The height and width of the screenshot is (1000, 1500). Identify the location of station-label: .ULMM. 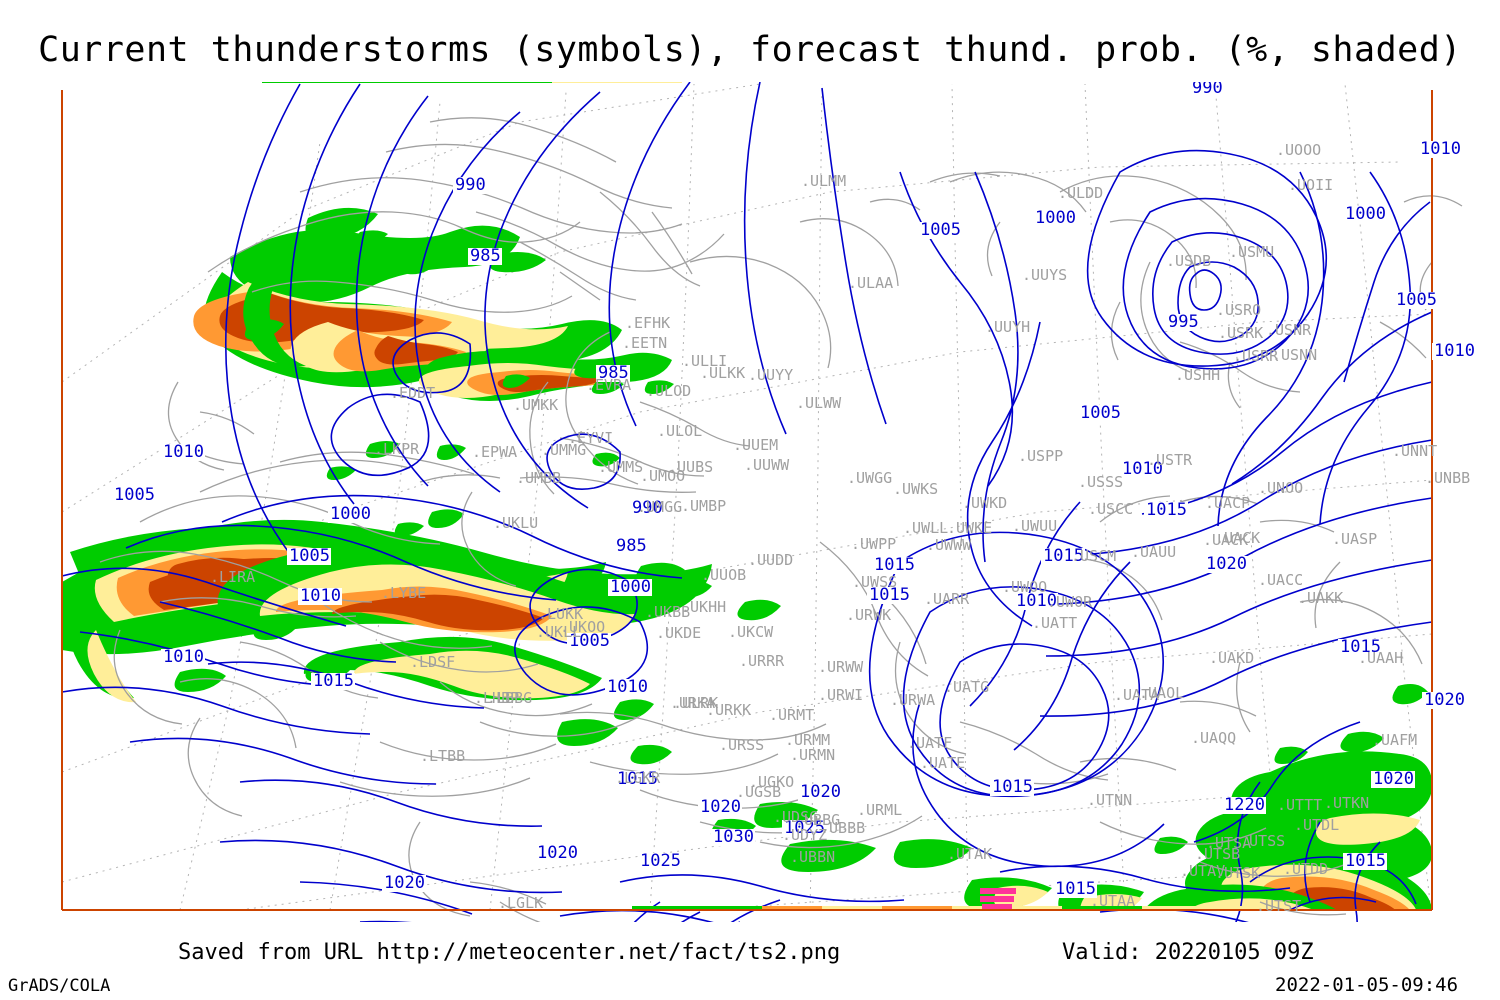
(823, 181).